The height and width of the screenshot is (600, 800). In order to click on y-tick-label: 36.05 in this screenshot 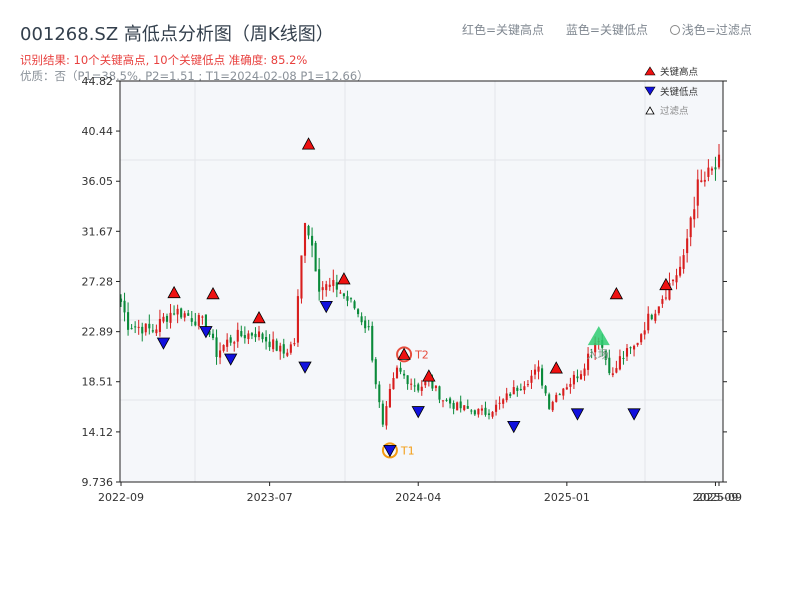, I will do `click(98, 181)`.